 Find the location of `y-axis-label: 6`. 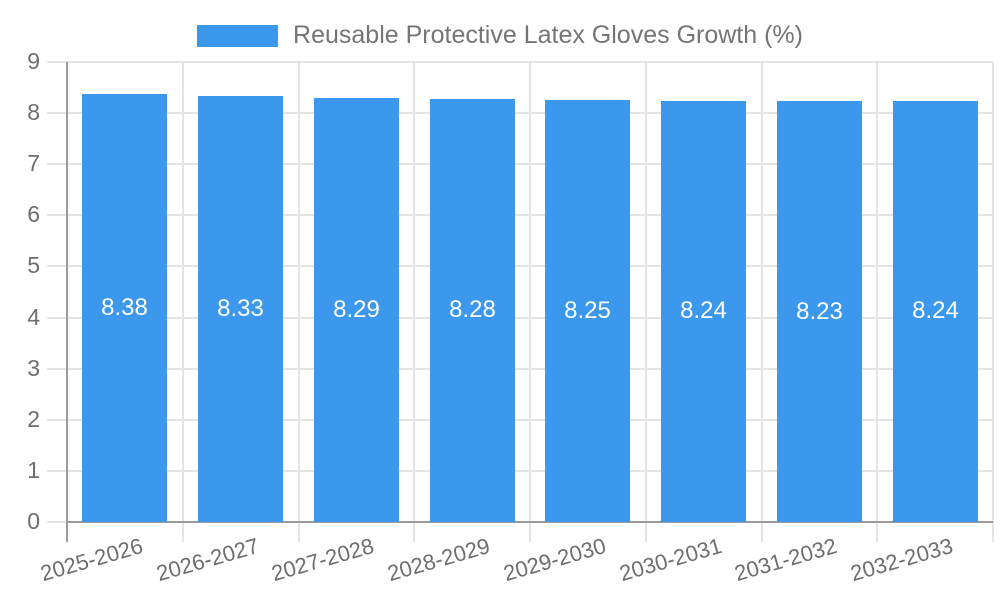

y-axis-label: 6 is located at coordinates (33, 214).